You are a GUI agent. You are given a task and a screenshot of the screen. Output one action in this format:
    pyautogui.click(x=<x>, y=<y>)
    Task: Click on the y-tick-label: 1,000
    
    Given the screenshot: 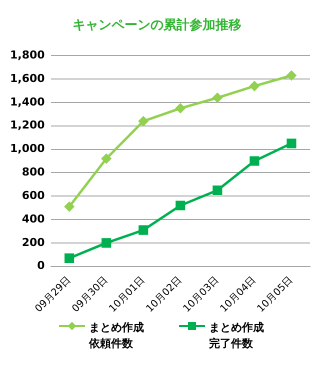 What is the action you would take?
    pyautogui.click(x=28, y=149)
    